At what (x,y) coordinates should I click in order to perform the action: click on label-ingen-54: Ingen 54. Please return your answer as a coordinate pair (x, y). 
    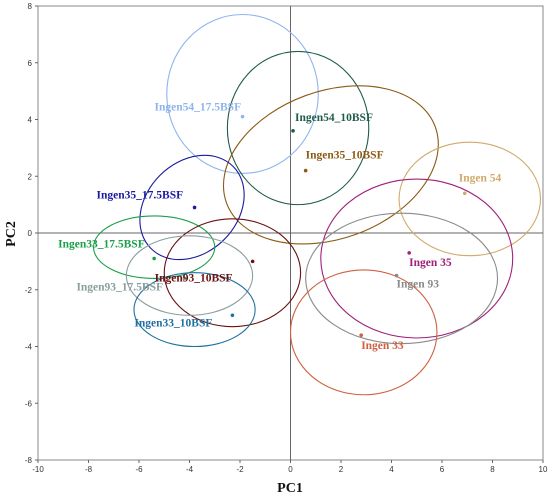
    Looking at the image, I should click on (480, 178).